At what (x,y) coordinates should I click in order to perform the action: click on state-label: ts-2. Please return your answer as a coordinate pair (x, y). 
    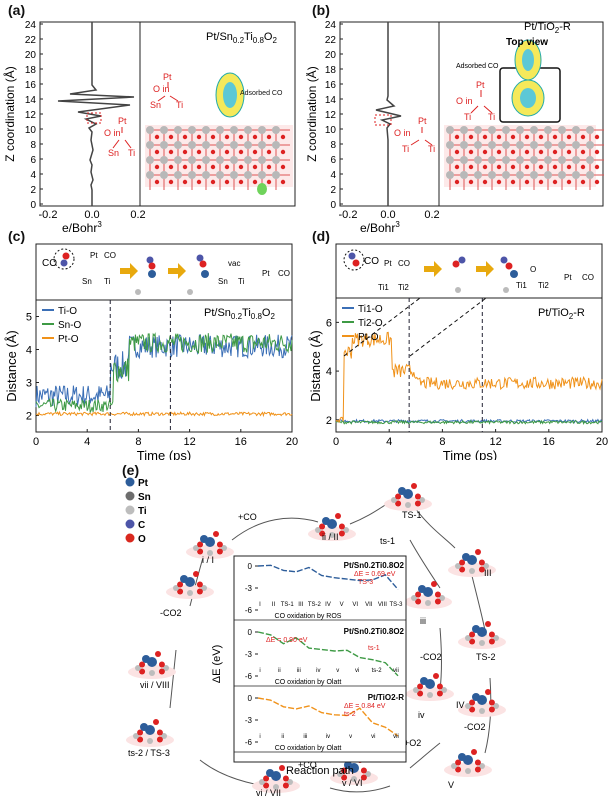
    Looking at the image, I should click on (377, 671).